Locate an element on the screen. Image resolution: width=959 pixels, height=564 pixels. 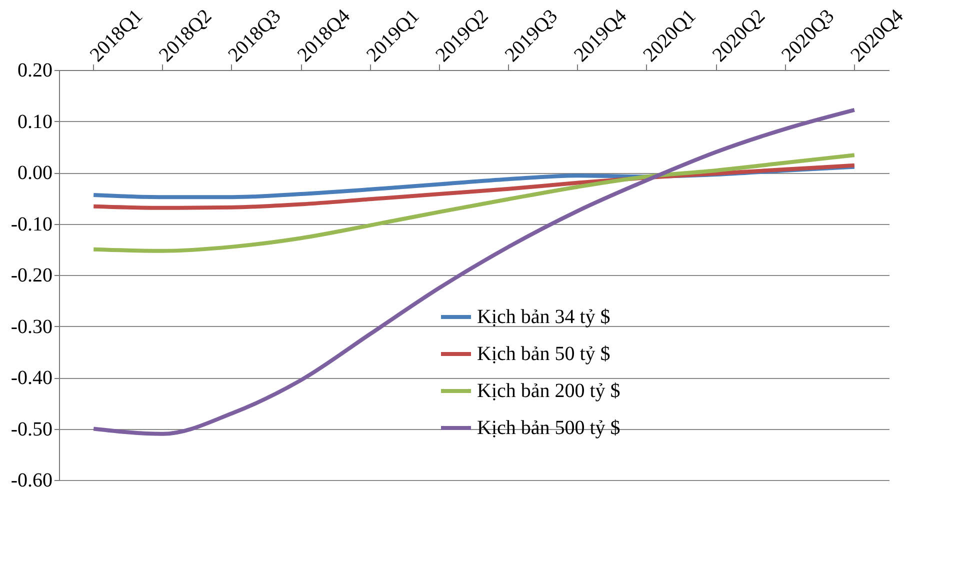
y-tick-label: 0.20 is located at coordinates (35, 71).